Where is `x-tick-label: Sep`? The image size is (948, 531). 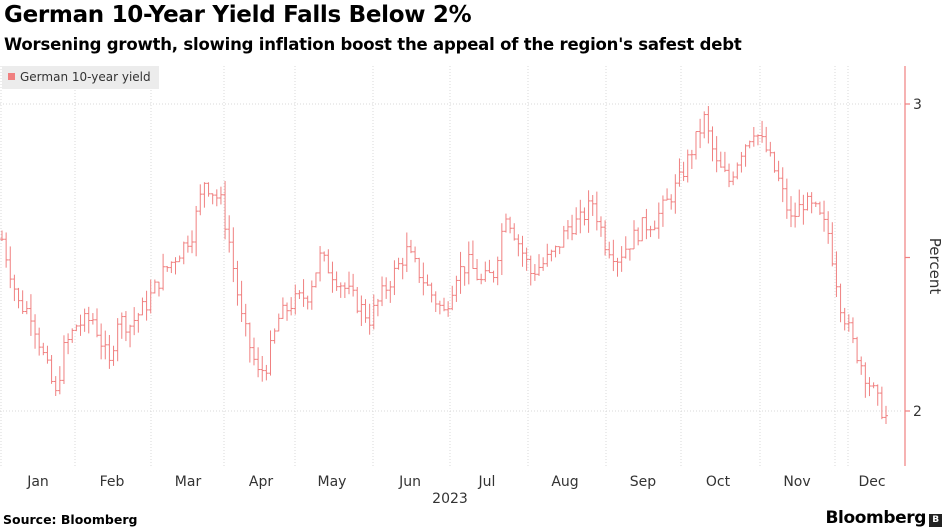
x-tick-label: Sep is located at coordinates (643, 482).